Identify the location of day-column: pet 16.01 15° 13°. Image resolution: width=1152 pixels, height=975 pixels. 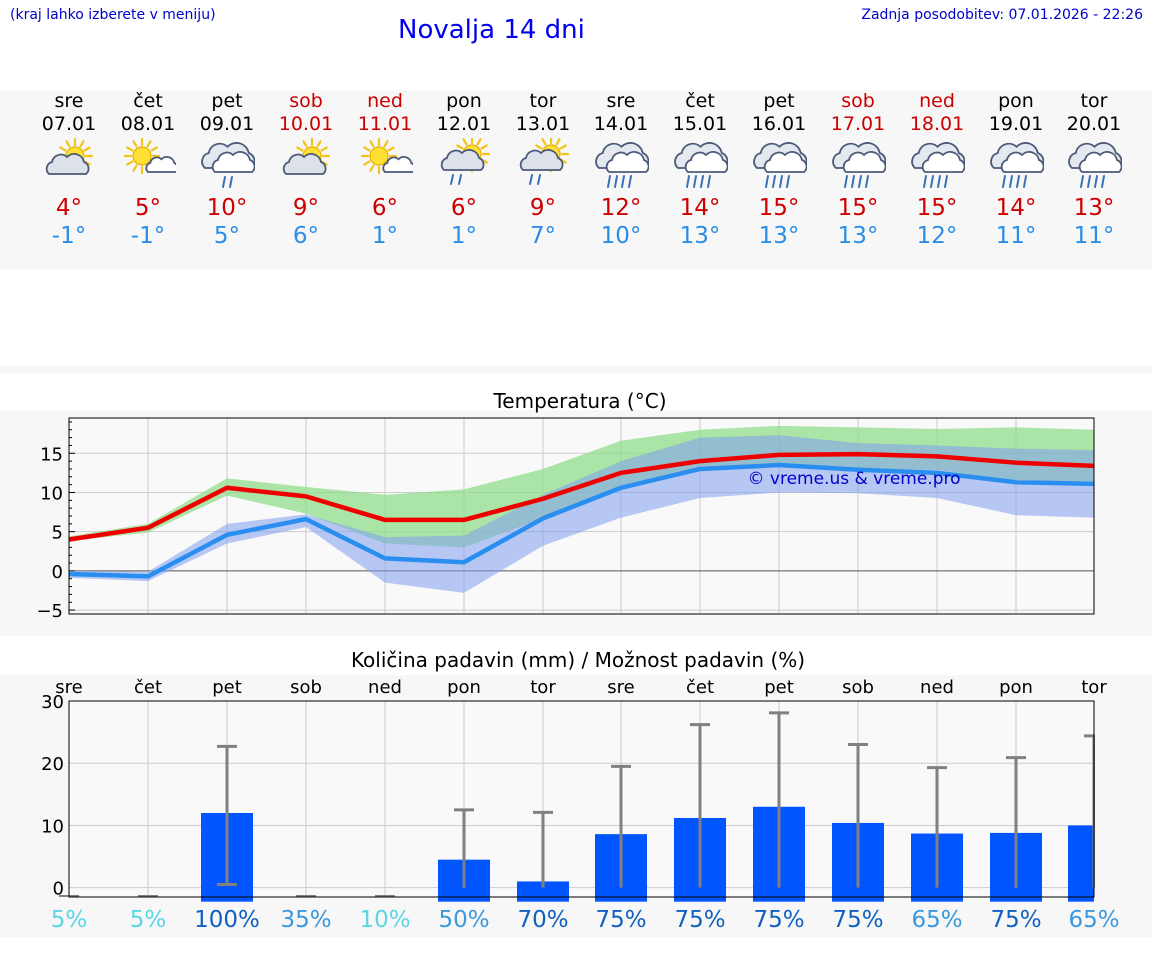
(779, 170).